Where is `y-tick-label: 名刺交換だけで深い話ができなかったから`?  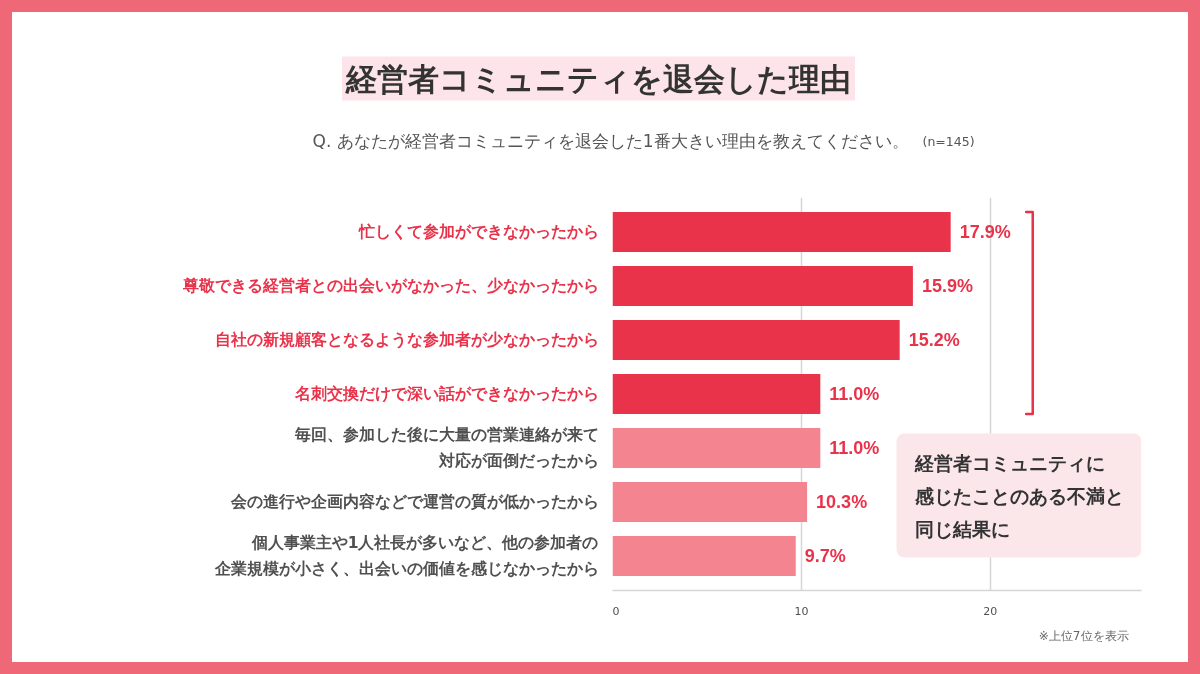 y-tick-label: 名刺交換だけで深い話ができなかったから is located at coordinates (446, 393).